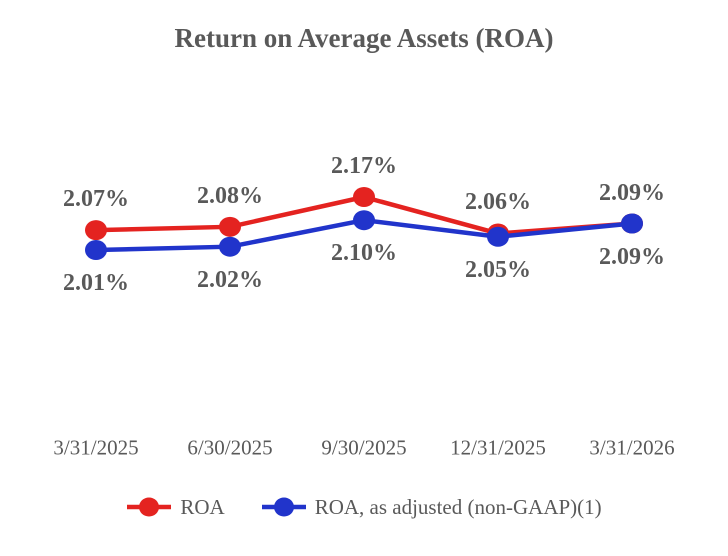 The image size is (728, 556). What do you see at coordinates (96, 447) in the screenshot?
I see `x-axis-label-0: 3/31/2025` at bounding box center [96, 447].